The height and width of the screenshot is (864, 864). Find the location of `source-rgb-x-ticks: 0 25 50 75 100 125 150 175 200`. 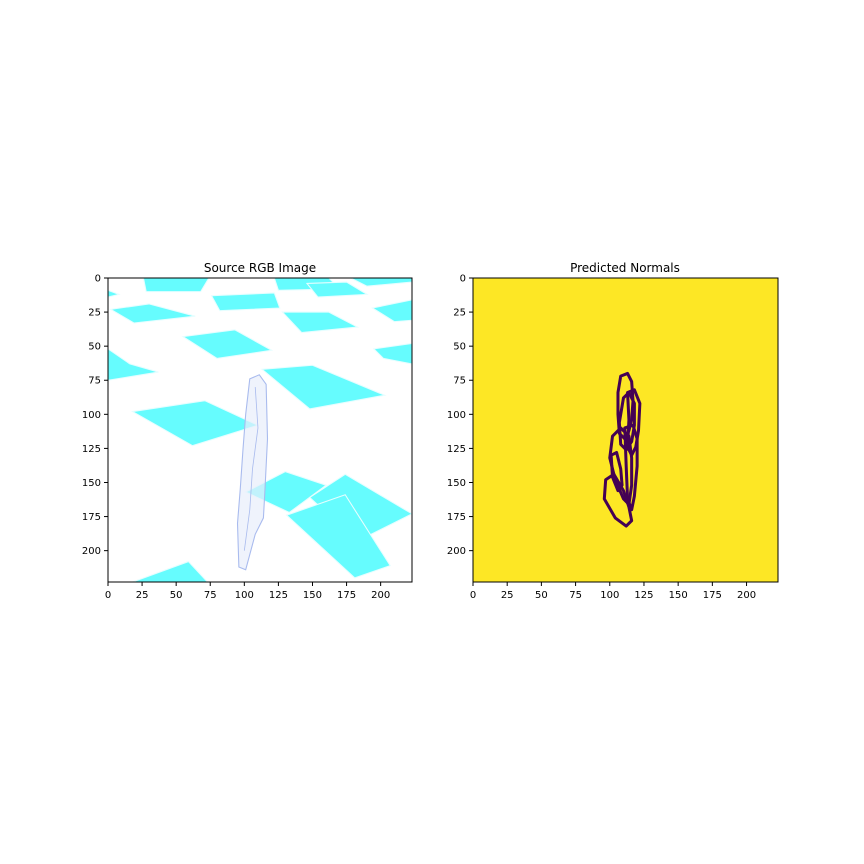

source-rgb-x-ticks: 0 25 50 75 100 125 150 175 200 is located at coordinates (247, 591).